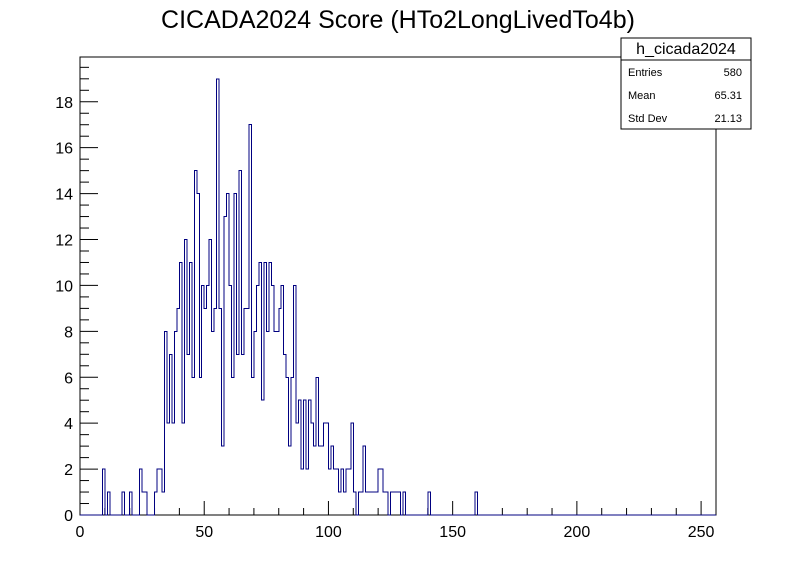  Describe the element at coordinates (577, 532) in the screenshot. I see `x-tick-label: 200` at that location.